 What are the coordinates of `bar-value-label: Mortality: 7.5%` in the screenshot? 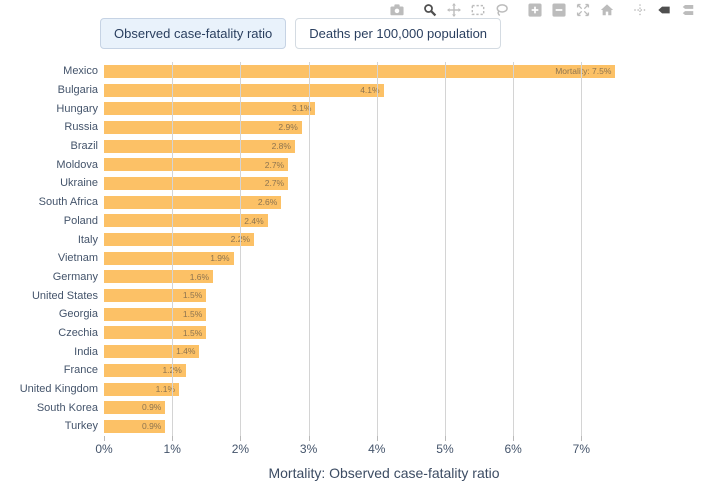 It's located at (583, 71).